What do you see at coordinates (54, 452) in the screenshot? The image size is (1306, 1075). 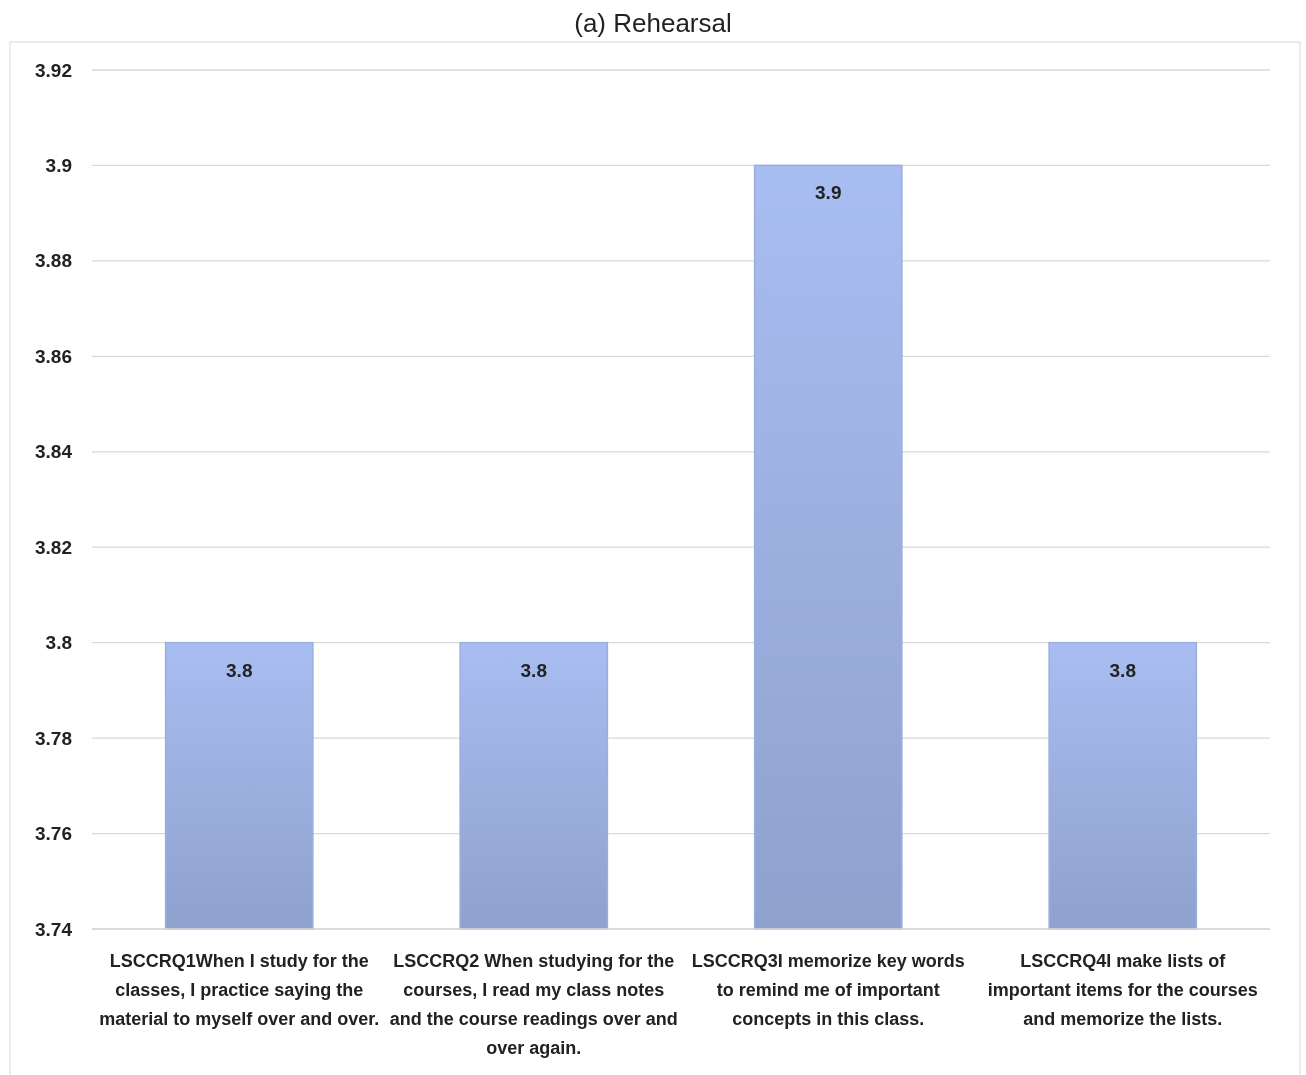 I see `y-tick-label: 3.84` at bounding box center [54, 452].